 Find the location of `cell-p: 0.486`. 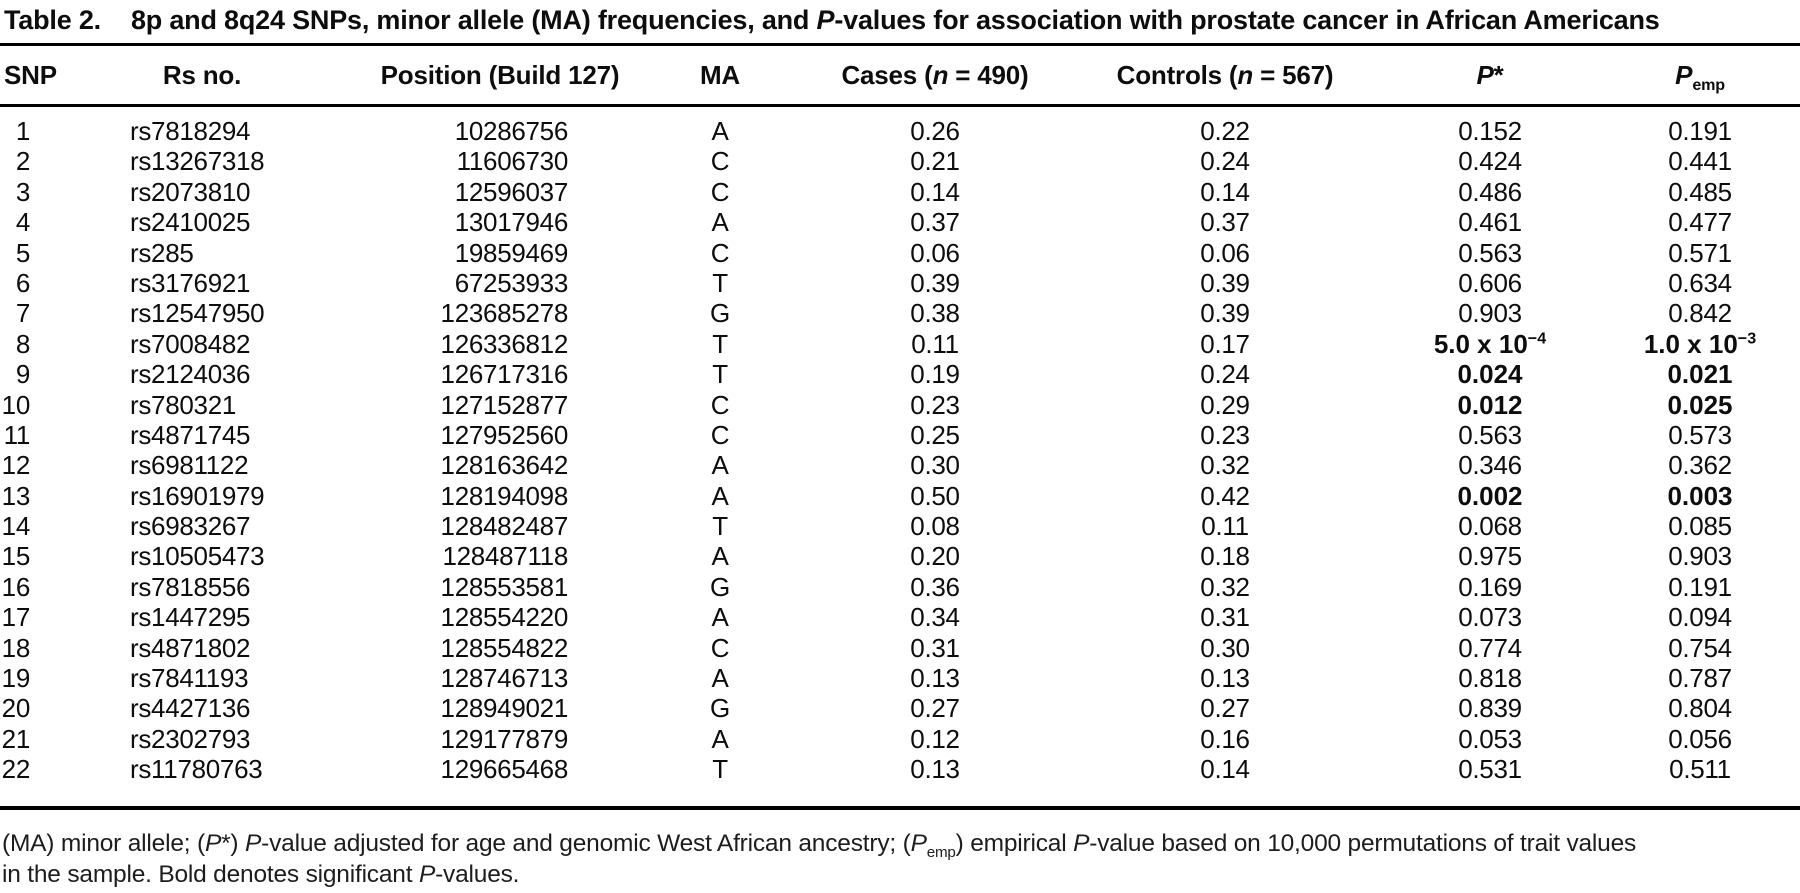

cell-p: 0.486 is located at coordinates (1490, 191).